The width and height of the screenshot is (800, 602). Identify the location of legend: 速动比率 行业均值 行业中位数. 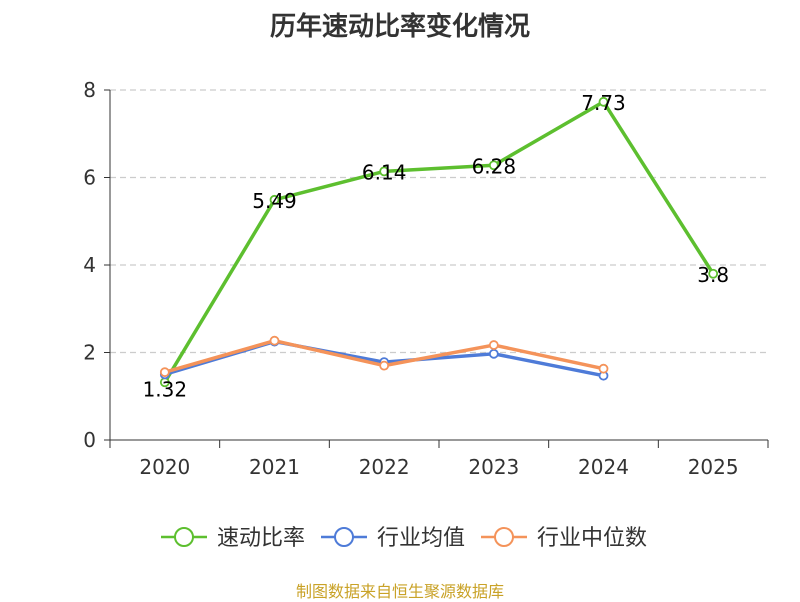
(404, 538).